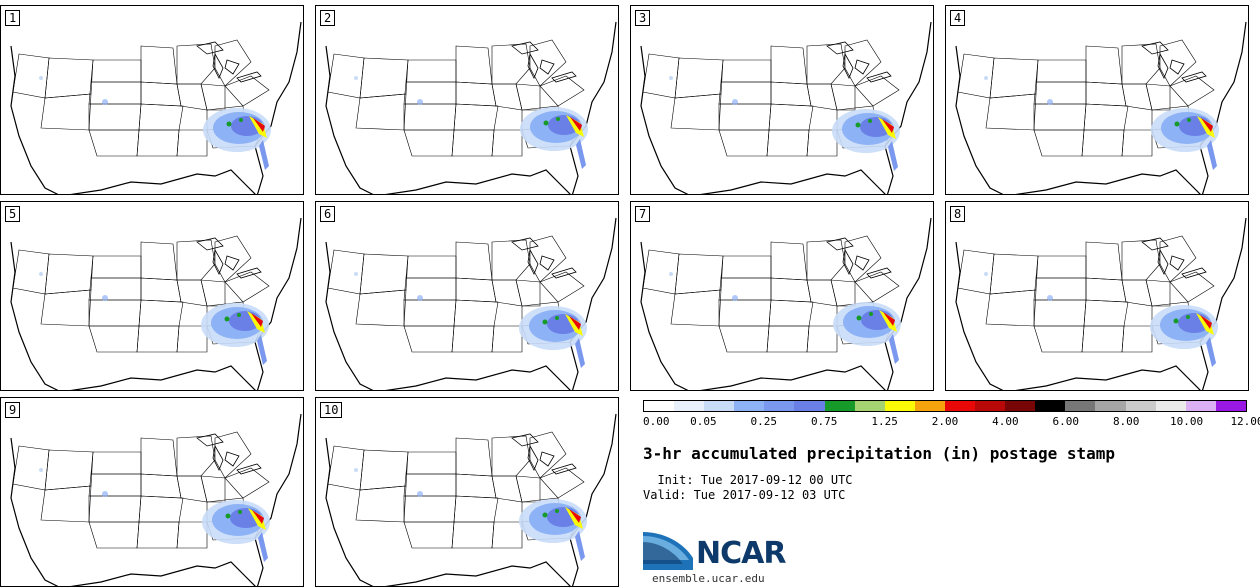 This screenshot has height=588, width=1260. What do you see at coordinates (328, 18) in the screenshot?
I see `panel-number-label: 2` at bounding box center [328, 18].